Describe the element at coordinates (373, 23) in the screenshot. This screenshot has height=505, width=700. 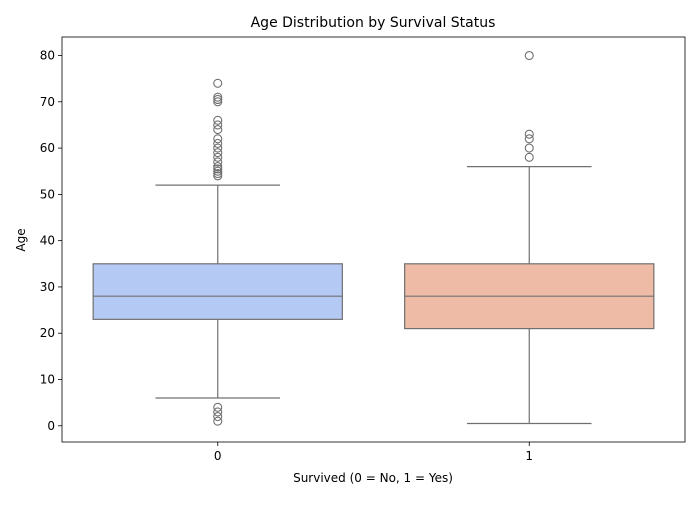
I see `chart-title: Age Distribution by Survival Status` at that location.